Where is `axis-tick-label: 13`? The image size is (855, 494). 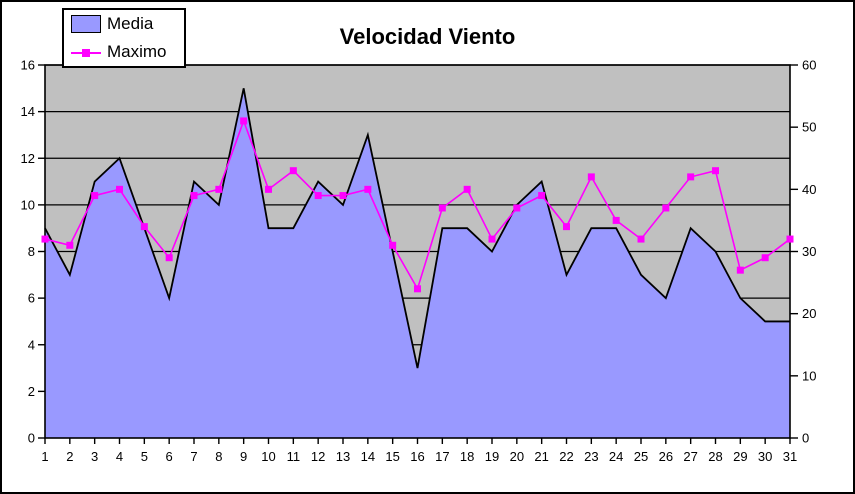
axis-tick-label: 13 is located at coordinates (343, 456).